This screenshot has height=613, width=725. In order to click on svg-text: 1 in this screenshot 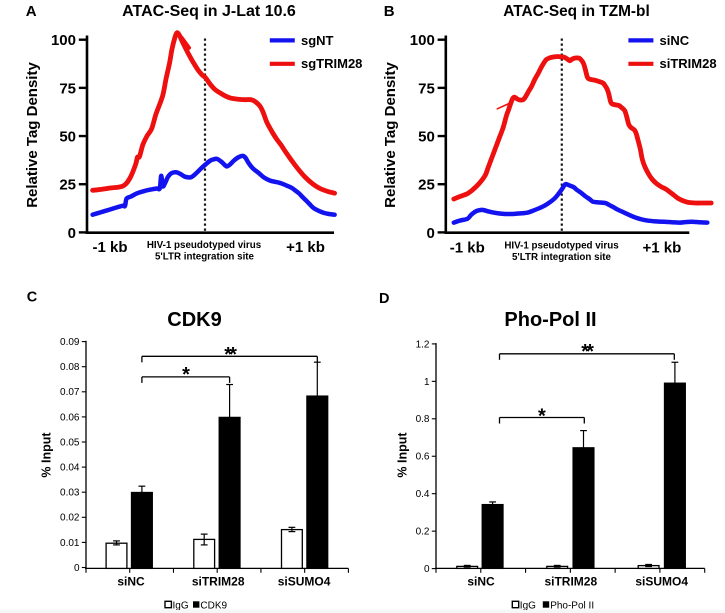, I will do `click(427, 382)`.